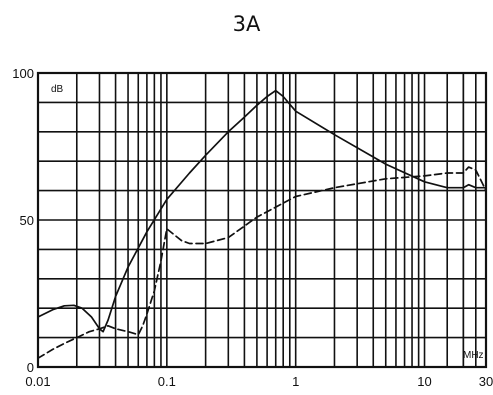  Describe the element at coordinates (167, 381) in the screenshot. I see `x-tick-label: 0.1` at that location.